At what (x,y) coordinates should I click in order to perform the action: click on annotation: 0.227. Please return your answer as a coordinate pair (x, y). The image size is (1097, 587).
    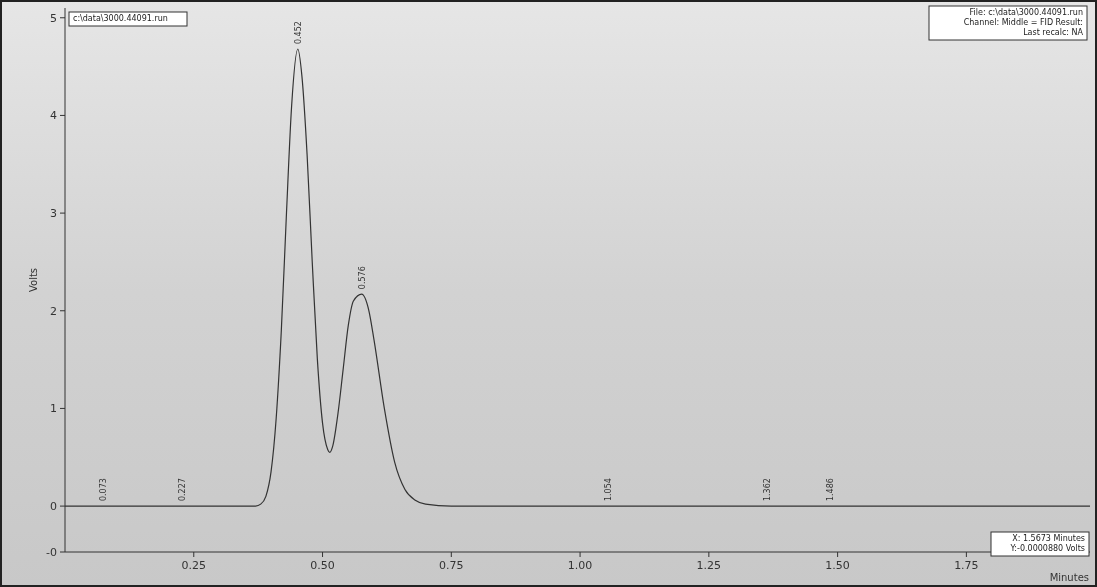
    Looking at the image, I should click on (182, 490).